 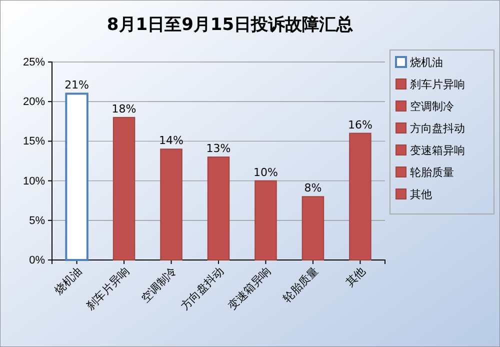 What do you see at coordinates (159, 284) in the screenshot?
I see `x-tick-label: 空调制冷` at bounding box center [159, 284].